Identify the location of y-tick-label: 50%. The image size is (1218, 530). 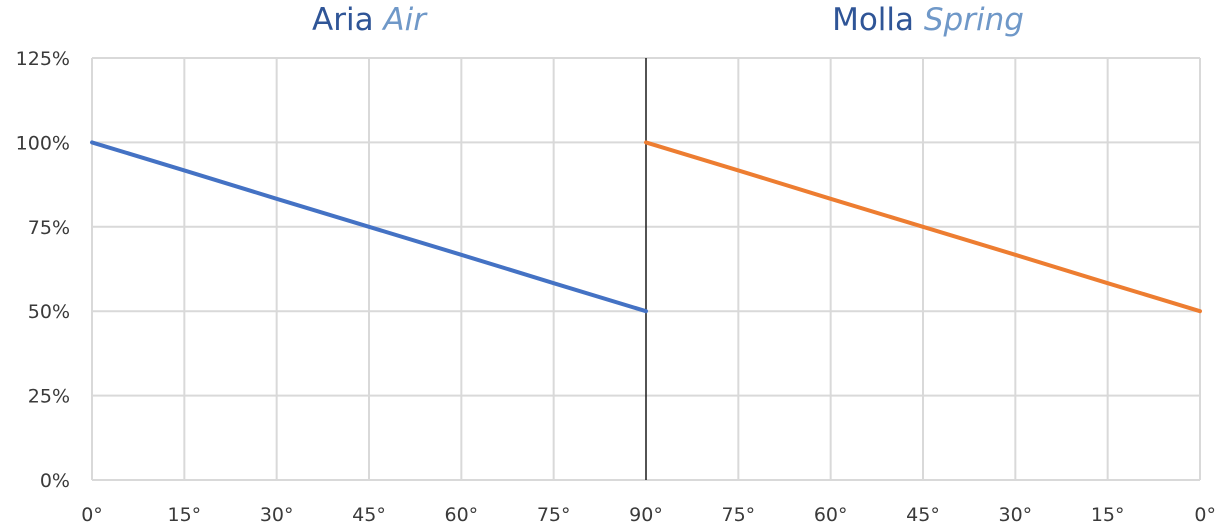
(49, 312).